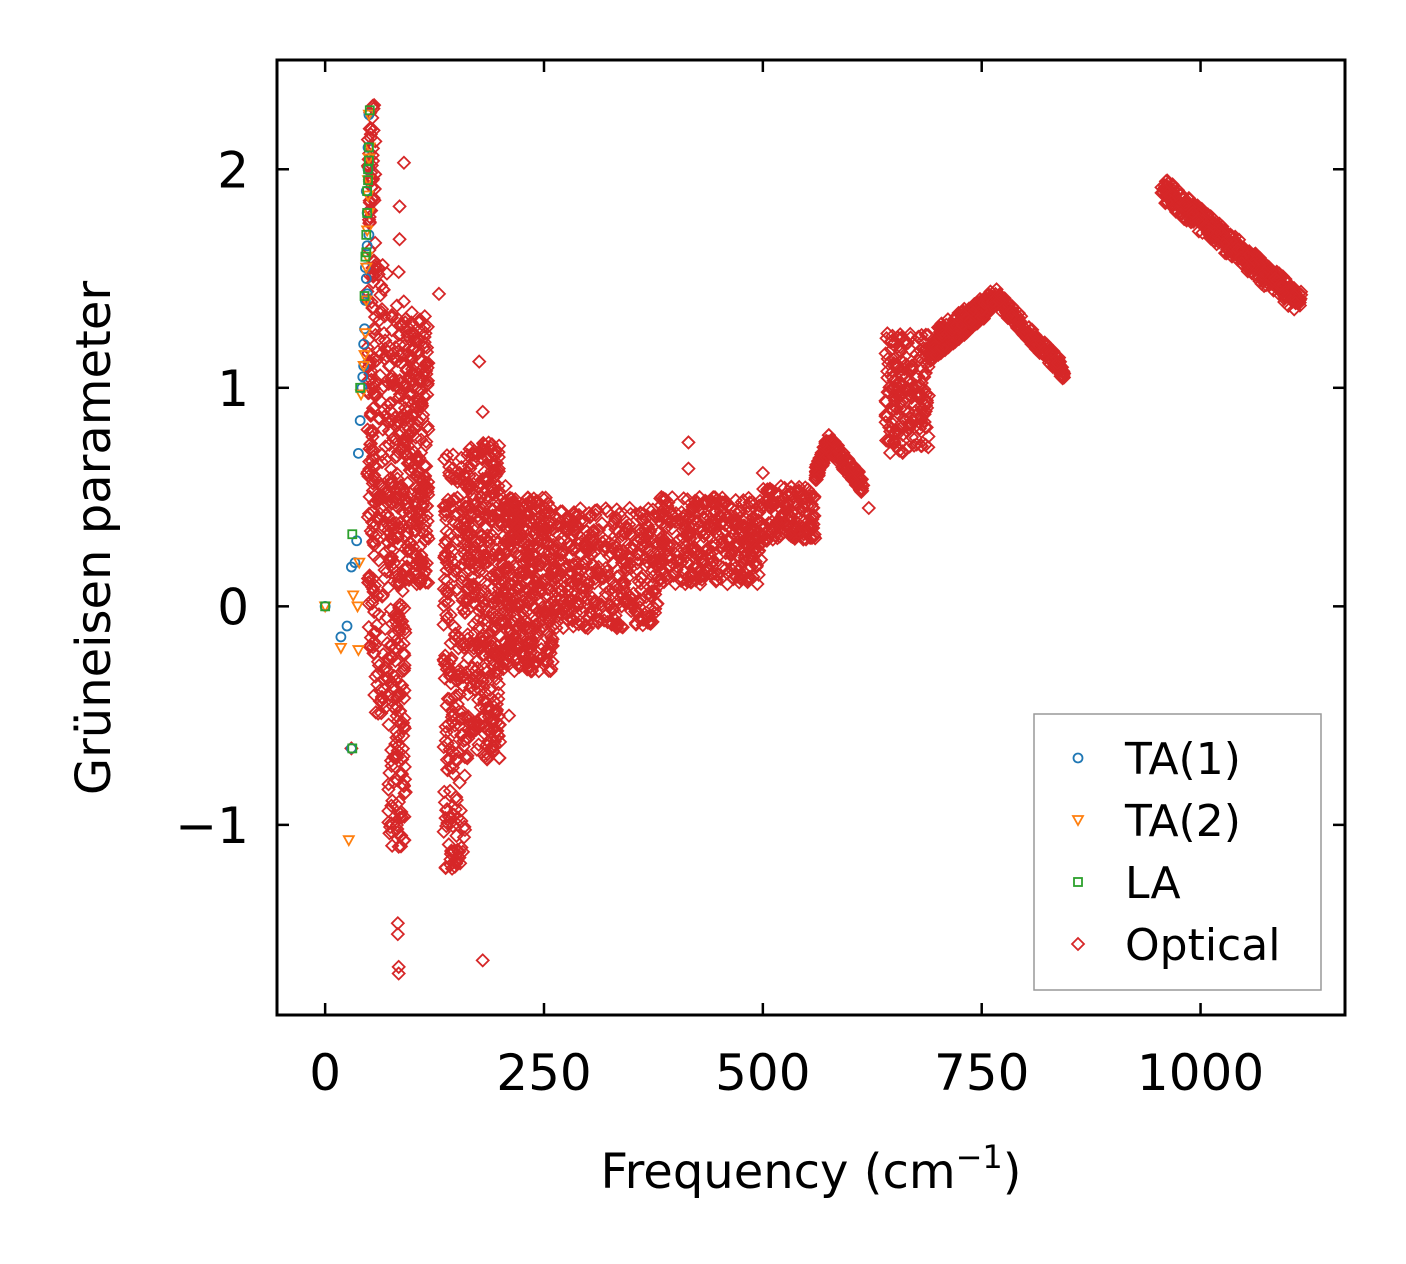 This screenshot has width=1406, height=1264. Describe the element at coordinates (1182, 759) in the screenshot. I see `legend-label: TA(1)` at that location.